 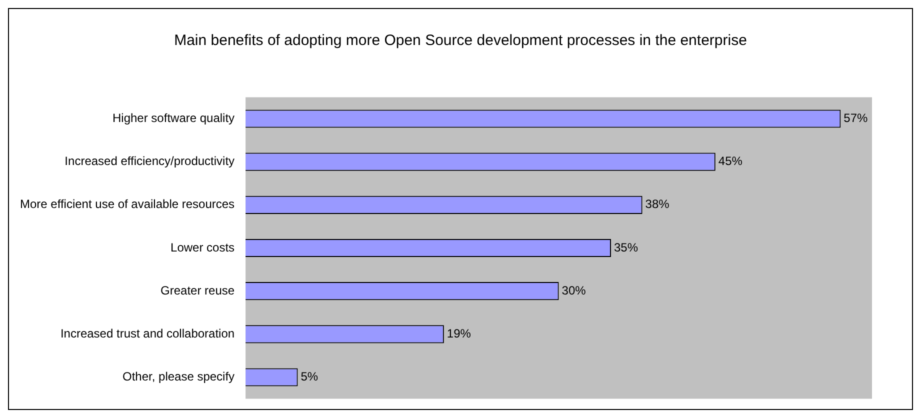 What do you see at coordinates (173, 118) in the screenshot?
I see `y-tick-label: Higher software quality` at bounding box center [173, 118].